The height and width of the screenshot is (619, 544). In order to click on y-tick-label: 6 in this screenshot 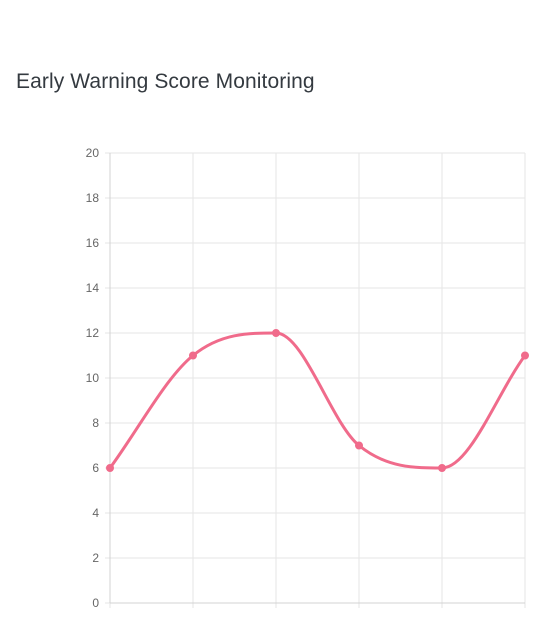, I will do `click(95, 468)`.